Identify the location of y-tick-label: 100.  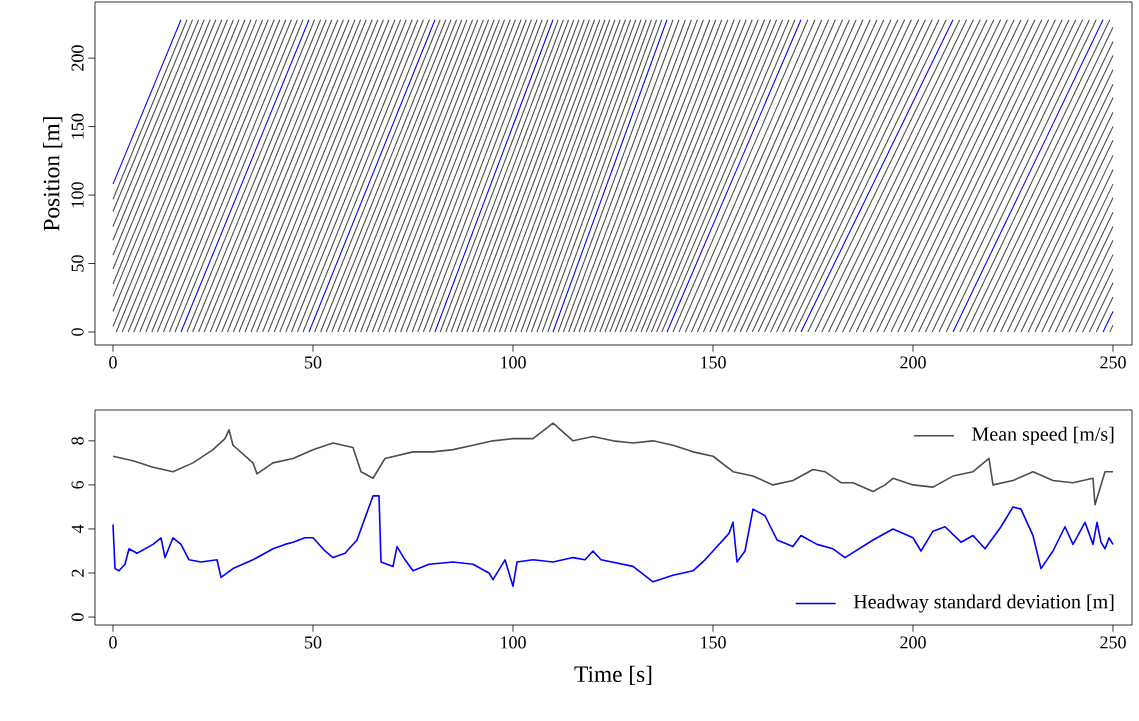
(77, 194).